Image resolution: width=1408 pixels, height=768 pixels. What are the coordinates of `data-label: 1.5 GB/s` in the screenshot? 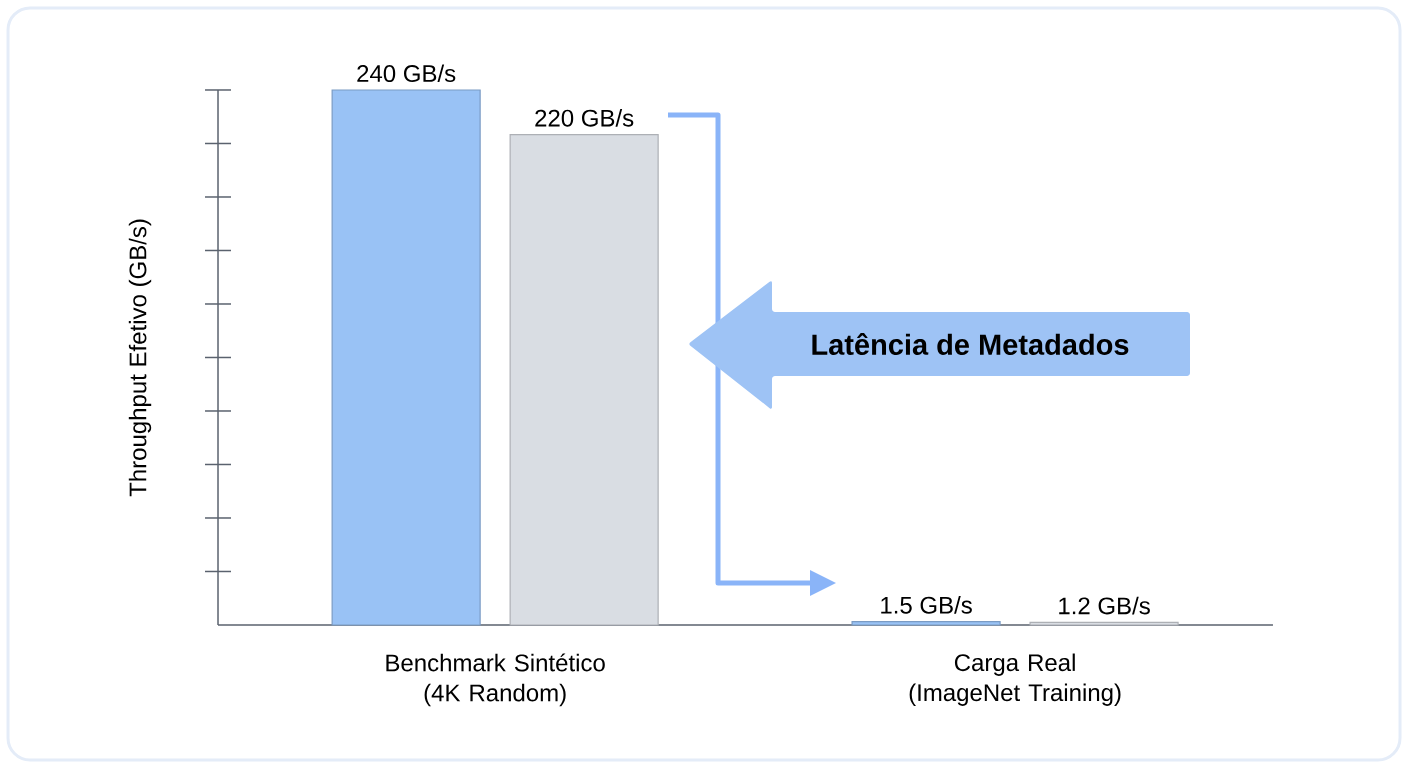 It's located at (926, 605).